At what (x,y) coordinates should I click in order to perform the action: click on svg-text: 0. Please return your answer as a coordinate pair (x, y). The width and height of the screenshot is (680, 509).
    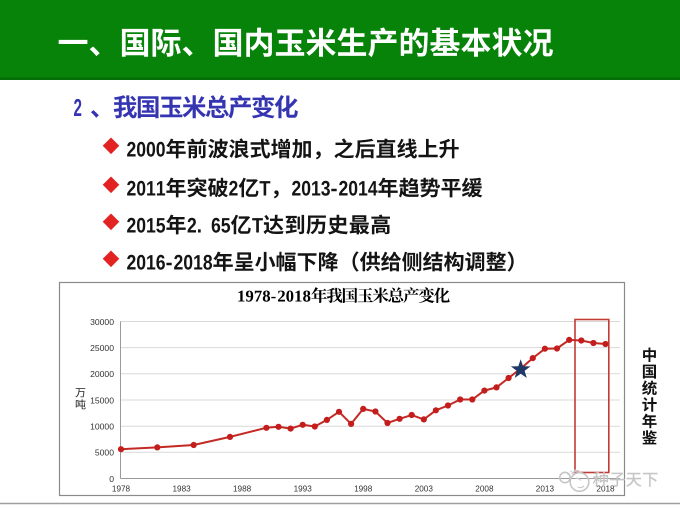
    Looking at the image, I should click on (111, 479).